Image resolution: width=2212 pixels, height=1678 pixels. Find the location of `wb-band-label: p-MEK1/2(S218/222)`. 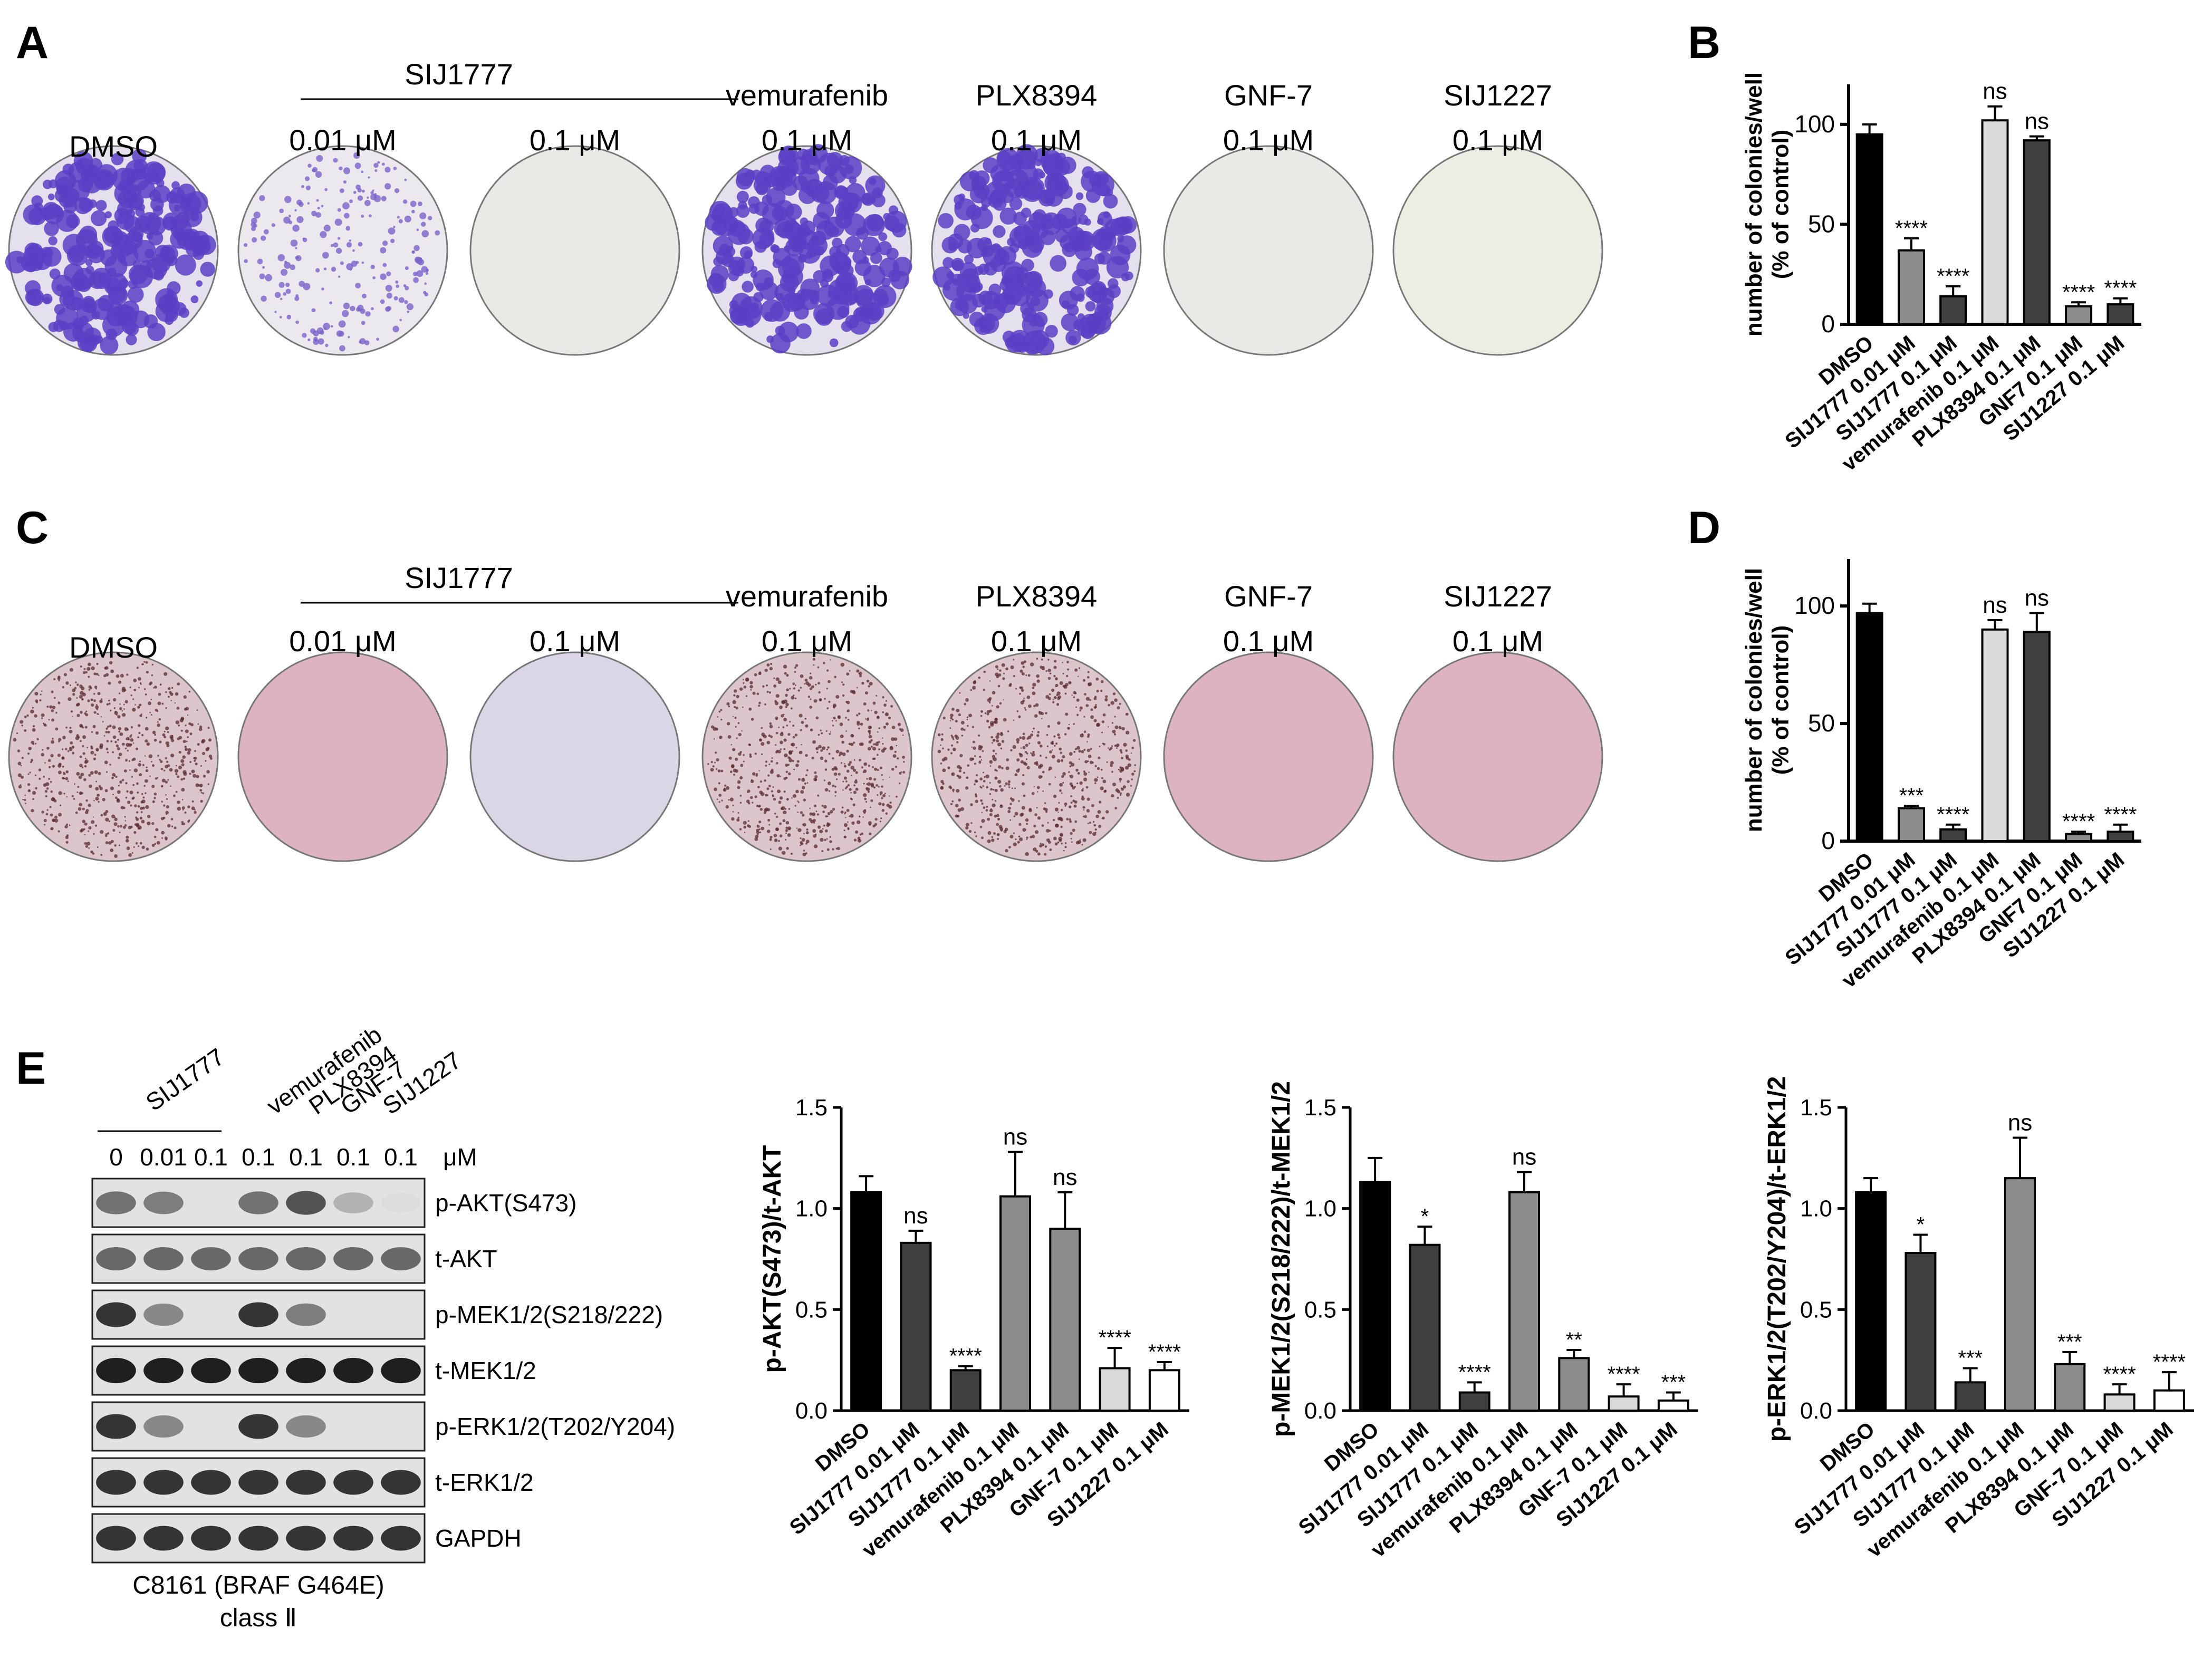

wb-band-label: p-MEK1/2(S218/222) is located at coordinates (549, 1315).